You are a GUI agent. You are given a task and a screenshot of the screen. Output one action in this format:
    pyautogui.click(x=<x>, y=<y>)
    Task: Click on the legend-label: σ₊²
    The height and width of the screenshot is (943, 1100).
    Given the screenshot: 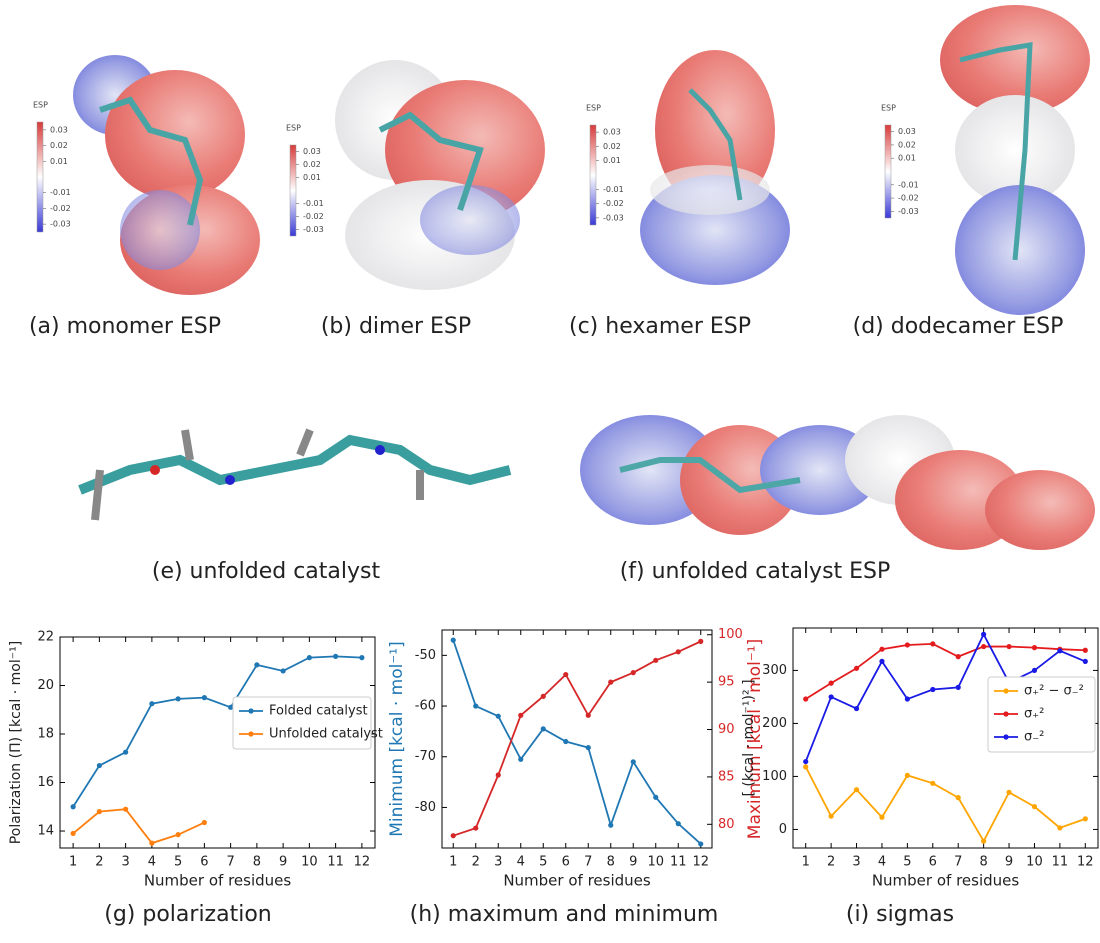 What is the action you would take?
    pyautogui.click(x=1034, y=714)
    